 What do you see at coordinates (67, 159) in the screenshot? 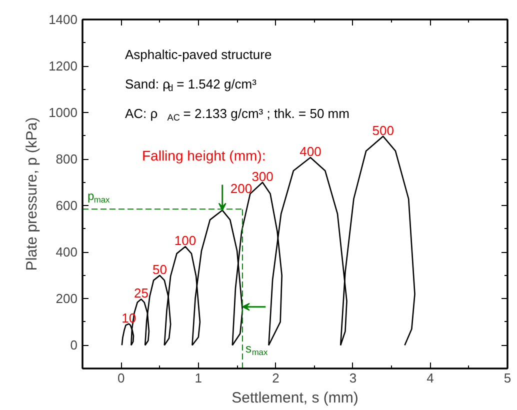
I see `y-tick-label: 800` at bounding box center [67, 159].